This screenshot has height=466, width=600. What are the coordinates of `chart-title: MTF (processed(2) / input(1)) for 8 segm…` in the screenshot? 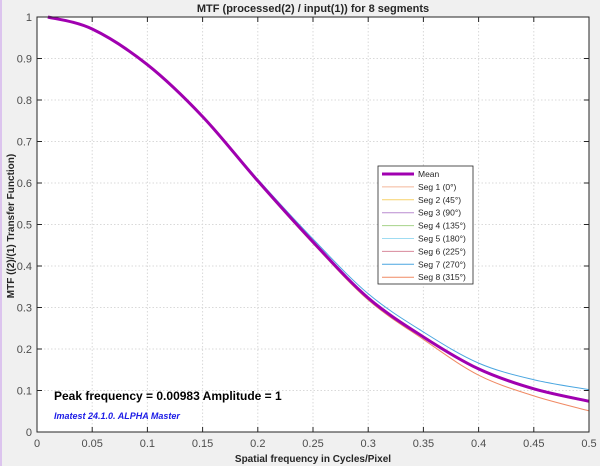 It's located at (313, 9).